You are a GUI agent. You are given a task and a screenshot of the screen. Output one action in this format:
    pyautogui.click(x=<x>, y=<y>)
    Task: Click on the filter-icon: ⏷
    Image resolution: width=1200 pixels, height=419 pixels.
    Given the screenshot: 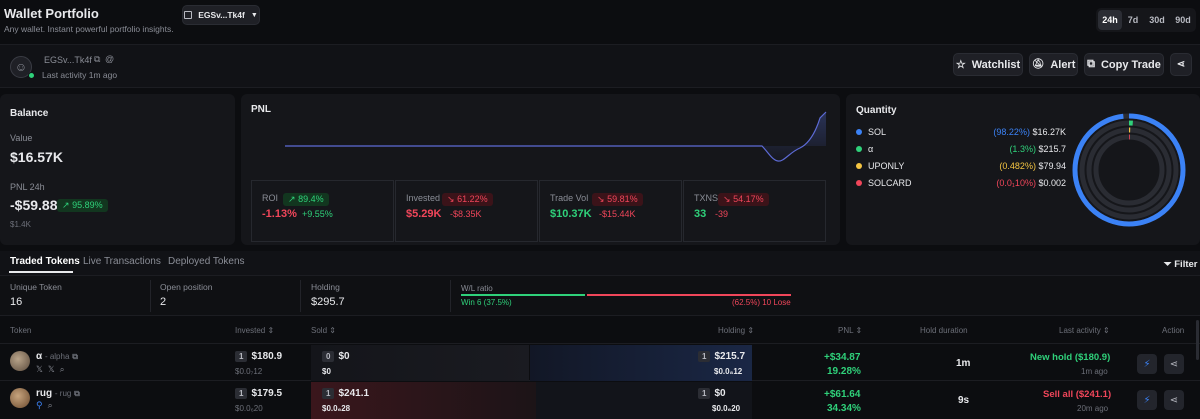 What is the action you would take?
    pyautogui.click(x=1168, y=264)
    